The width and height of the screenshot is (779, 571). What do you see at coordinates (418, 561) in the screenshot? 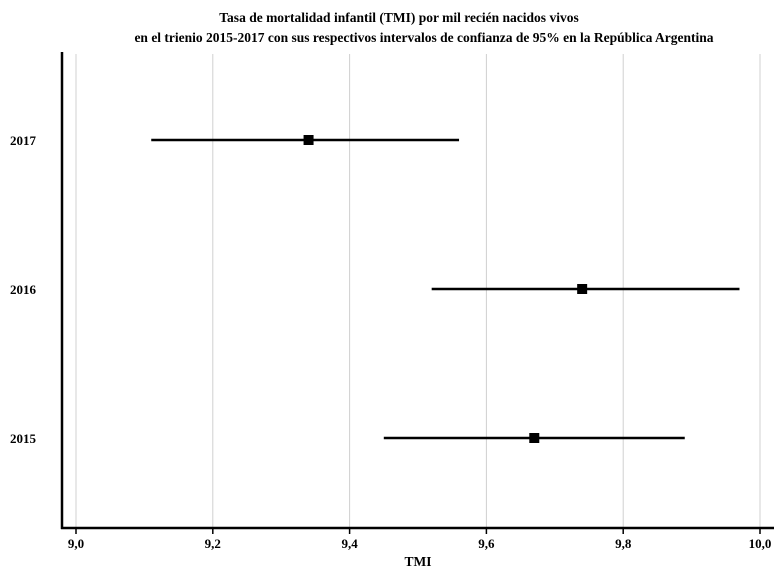
I see `x-axis-label: TMI` at bounding box center [418, 561].